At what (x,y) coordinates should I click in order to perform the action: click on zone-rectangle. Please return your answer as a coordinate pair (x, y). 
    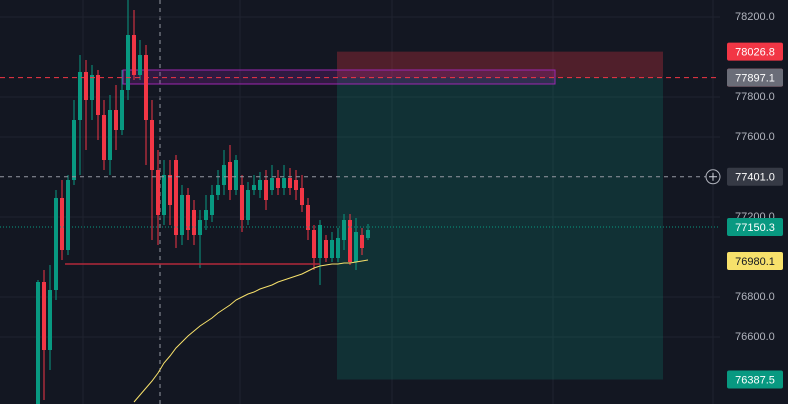
    Looking at the image, I should click on (339, 77).